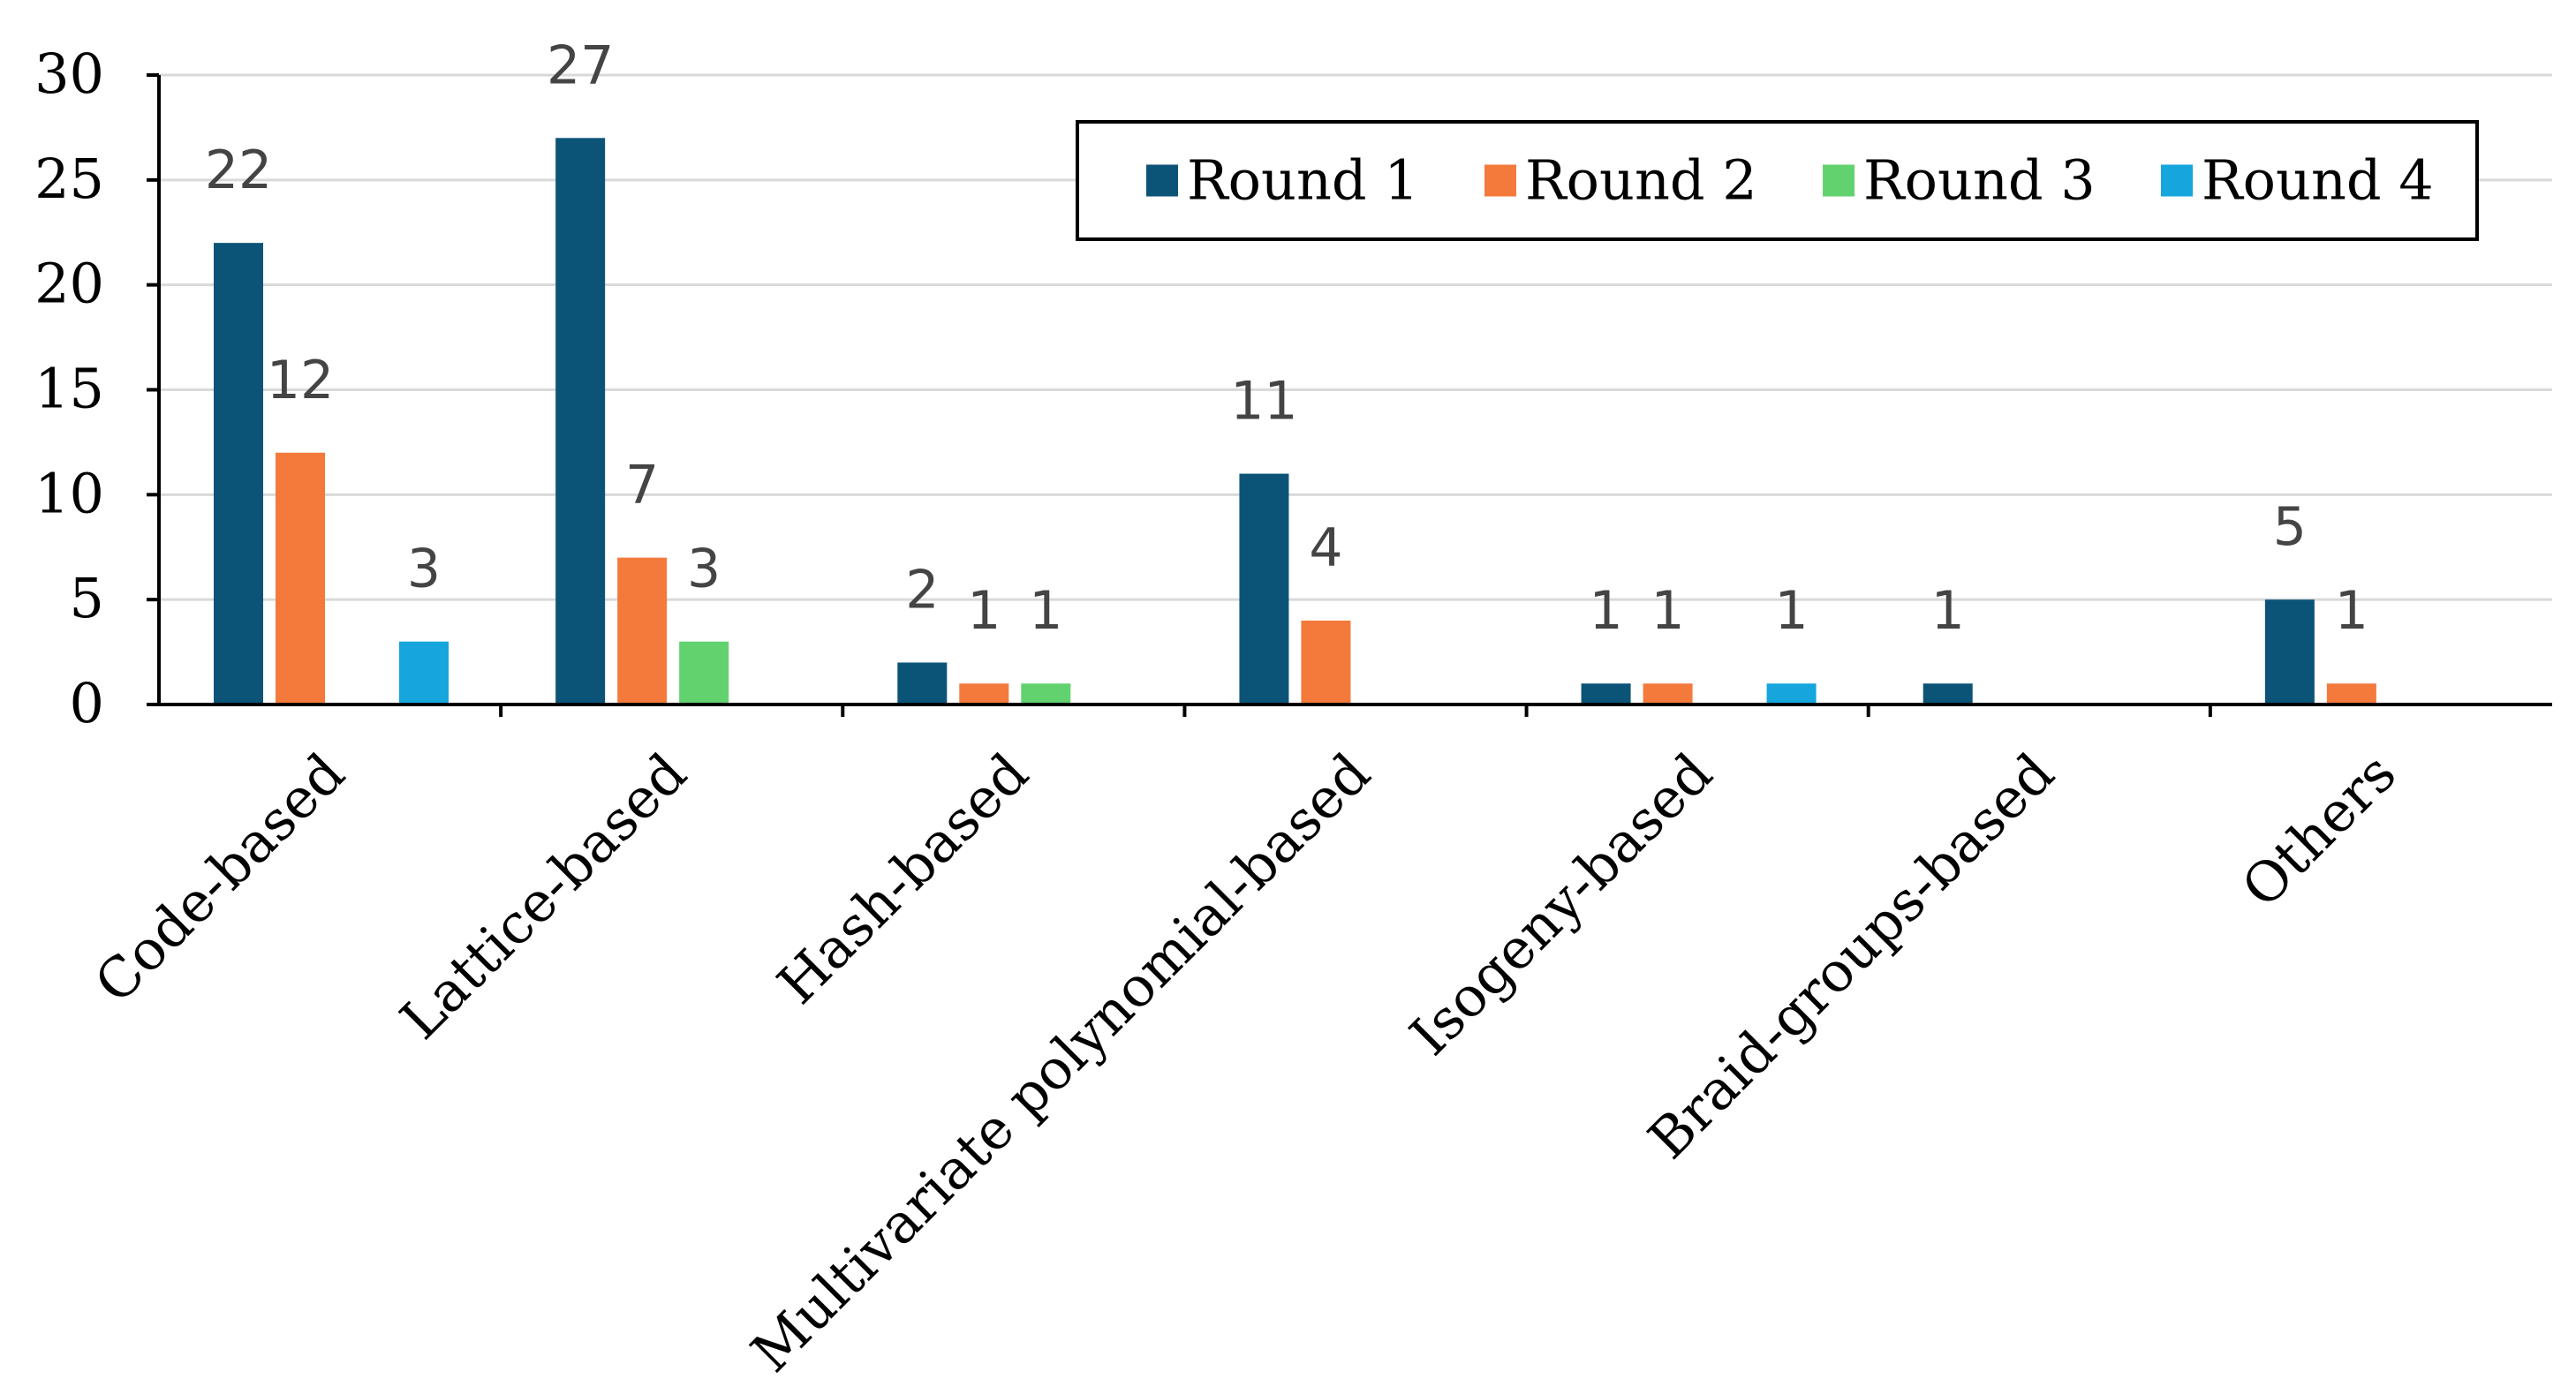 Image resolution: width=2576 pixels, height=1394 pixels. What do you see at coordinates (1606, 694) in the screenshot?
I see `bar-round-1-isogeny-based` at bounding box center [1606, 694].